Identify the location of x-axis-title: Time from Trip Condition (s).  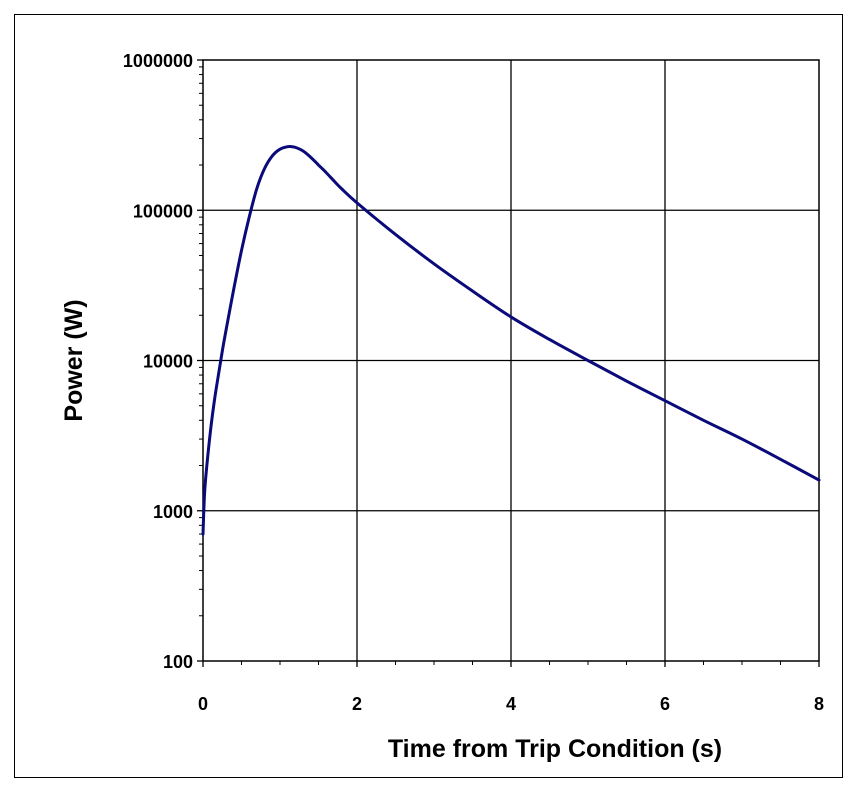
(555, 749).